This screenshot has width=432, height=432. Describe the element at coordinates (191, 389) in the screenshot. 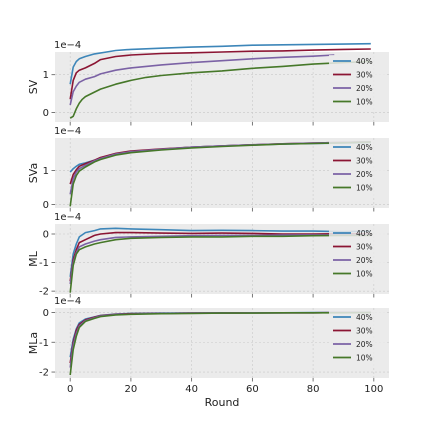

I see `x-tick-label: 40` at that location.